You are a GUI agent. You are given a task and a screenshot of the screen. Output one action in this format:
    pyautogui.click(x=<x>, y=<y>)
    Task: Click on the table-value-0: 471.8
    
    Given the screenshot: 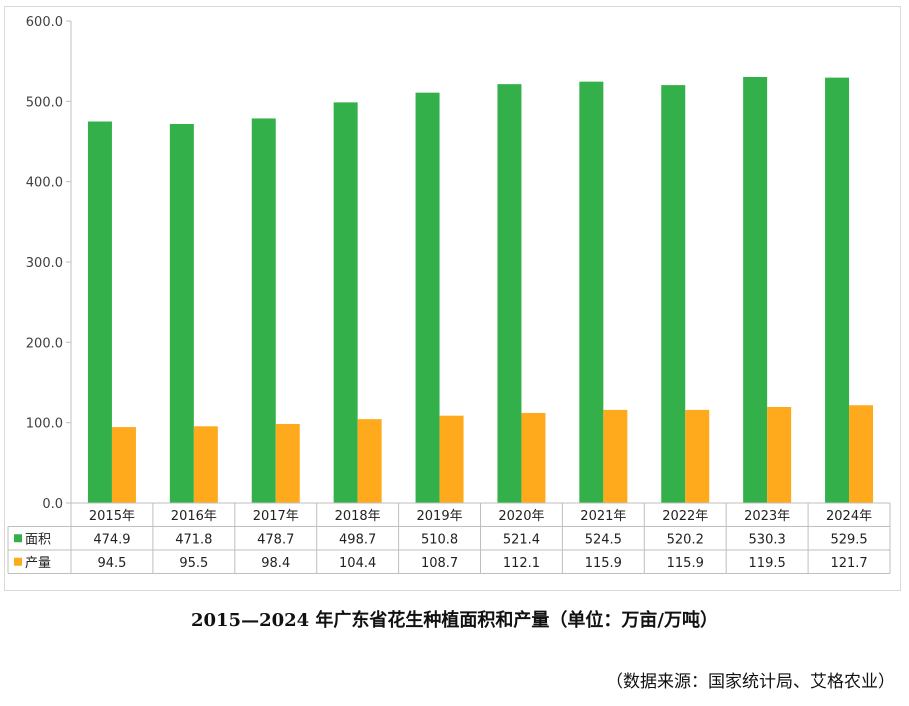 What is the action you would take?
    pyautogui.click(x=193, y=539)
    